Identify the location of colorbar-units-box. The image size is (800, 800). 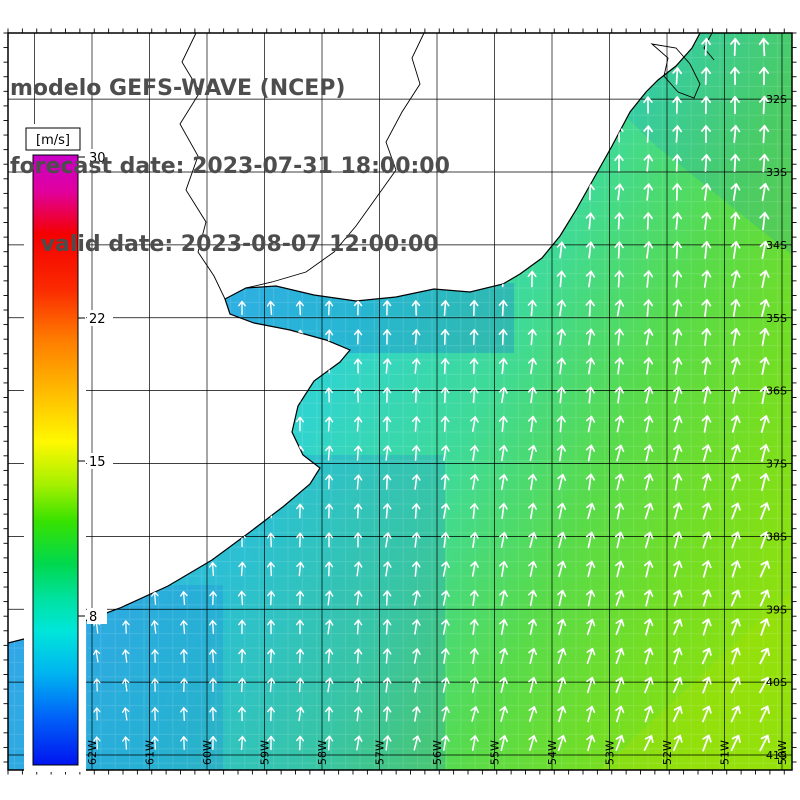
(53, 139).